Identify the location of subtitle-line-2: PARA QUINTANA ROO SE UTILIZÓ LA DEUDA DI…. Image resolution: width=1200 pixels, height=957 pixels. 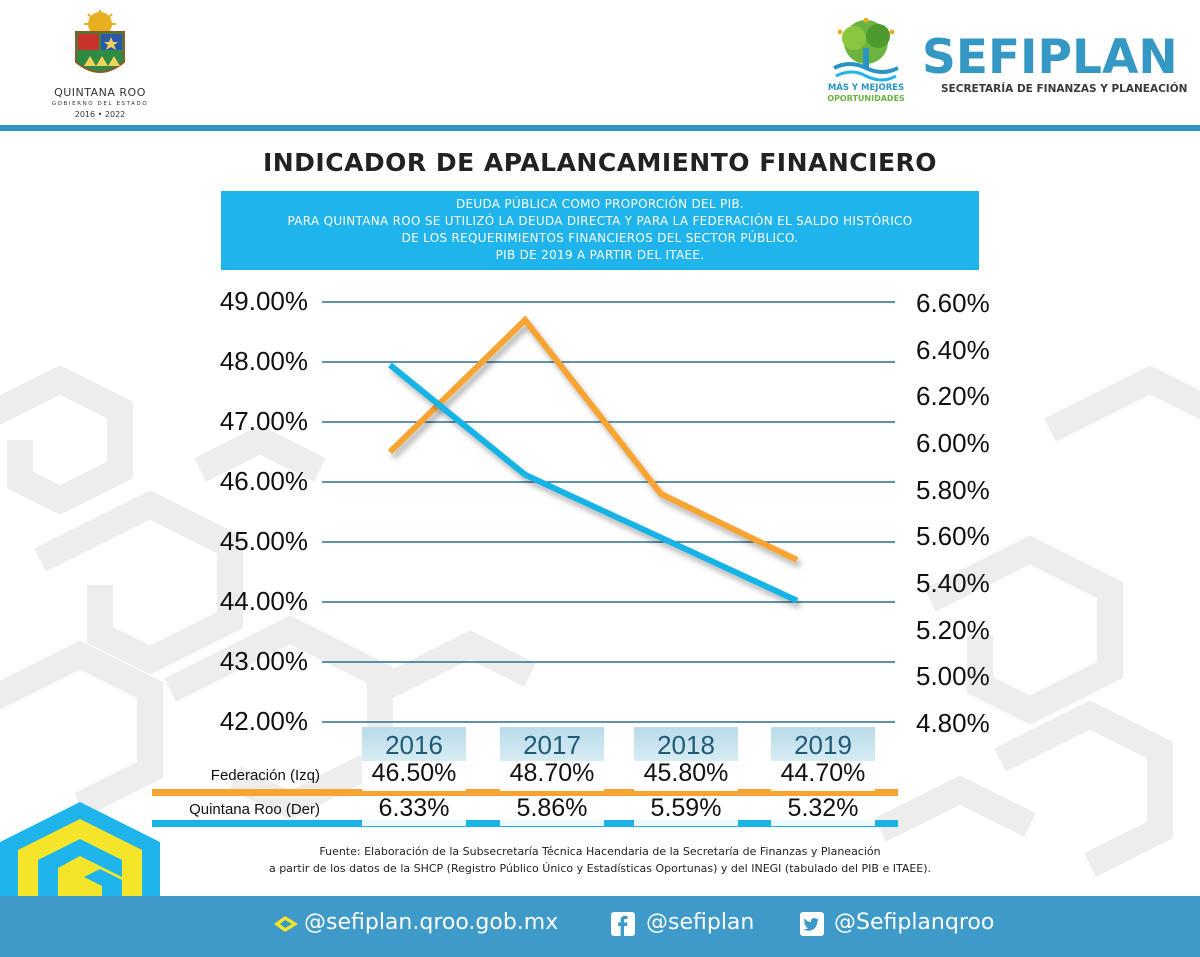
(600, 221).